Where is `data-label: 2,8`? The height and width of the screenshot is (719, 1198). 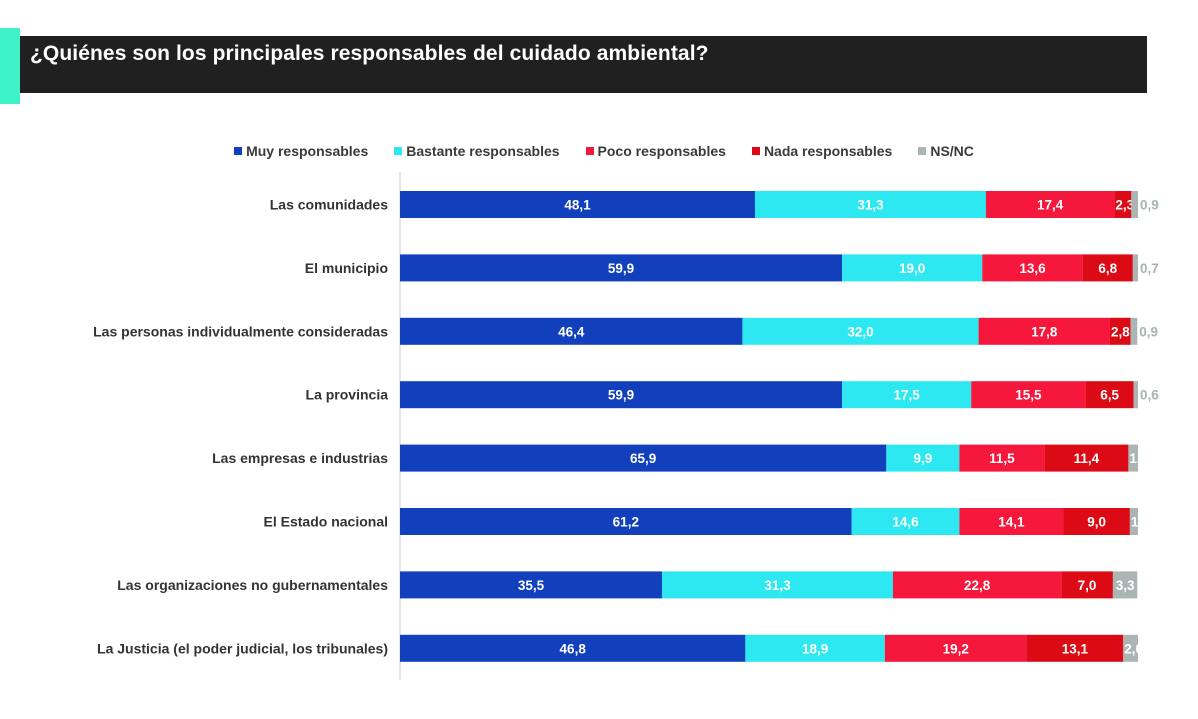
data-label: 2,8 is located at coordinates (1120, 331).